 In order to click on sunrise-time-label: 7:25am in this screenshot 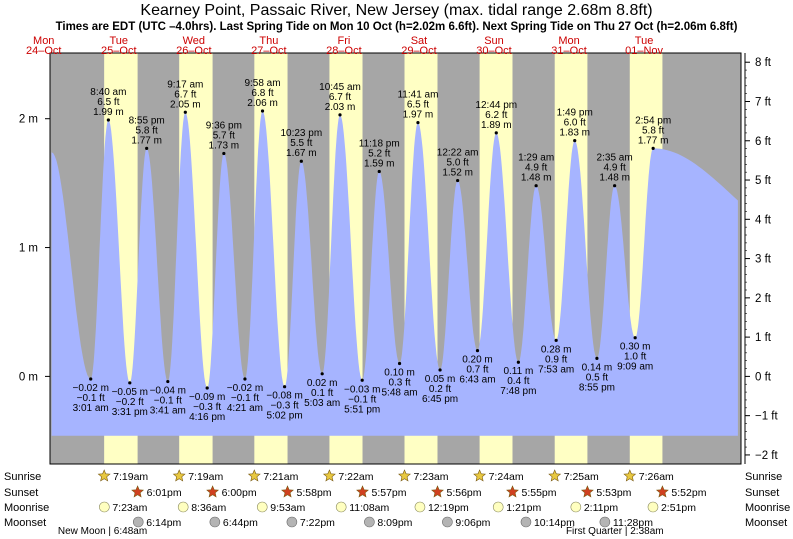, I will do `click(581, 477)`.